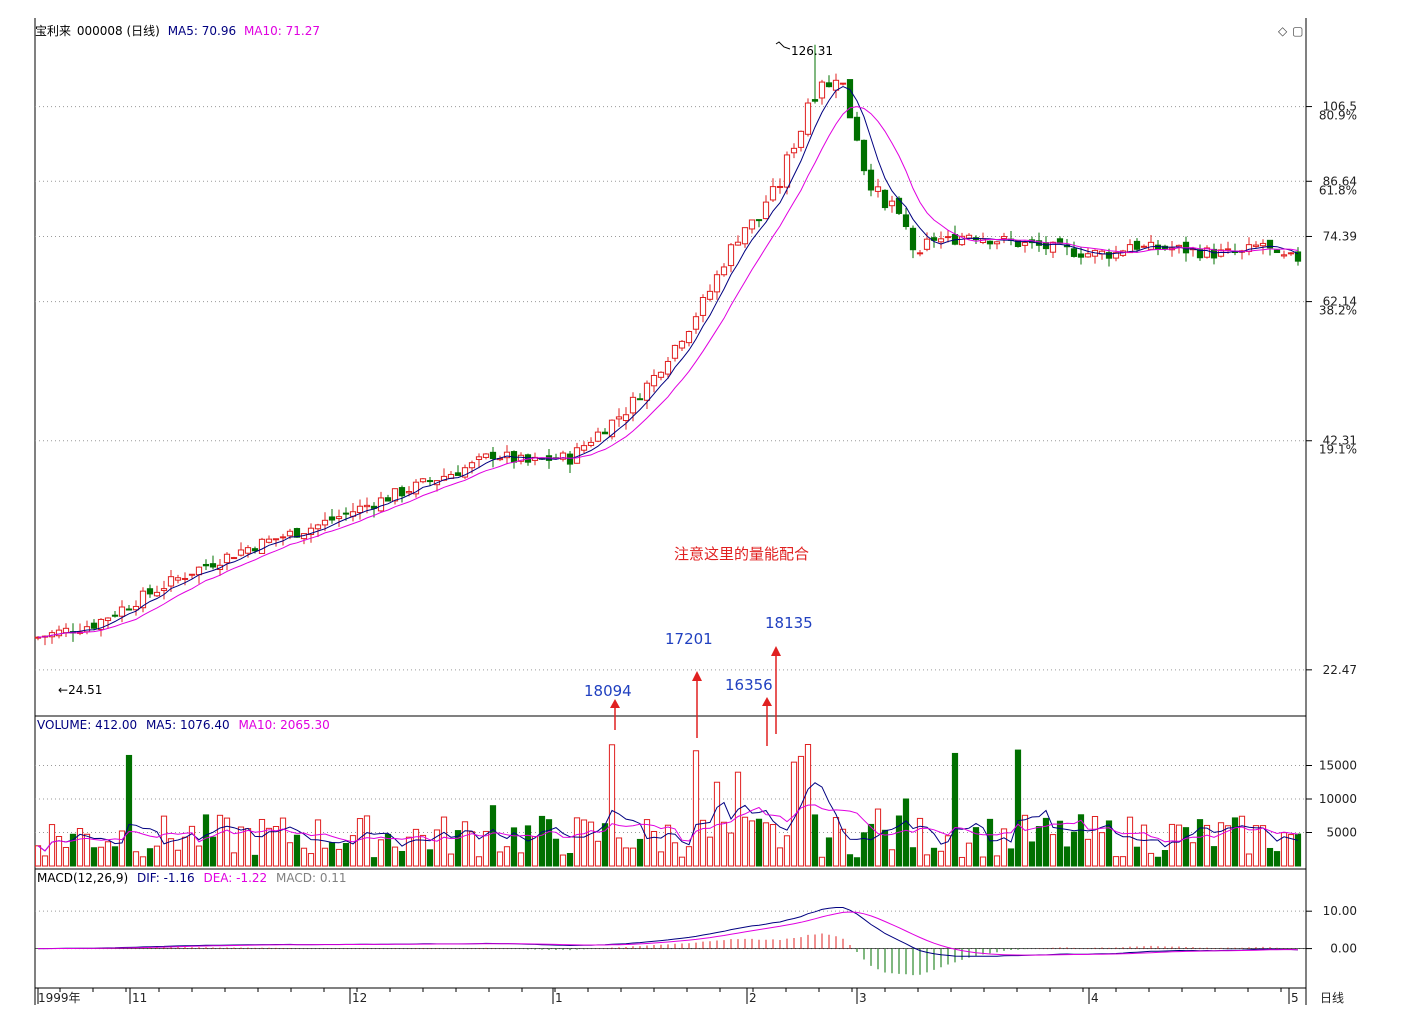  I want to click on vol-arrow-18135: 18135, so click(789, 674).